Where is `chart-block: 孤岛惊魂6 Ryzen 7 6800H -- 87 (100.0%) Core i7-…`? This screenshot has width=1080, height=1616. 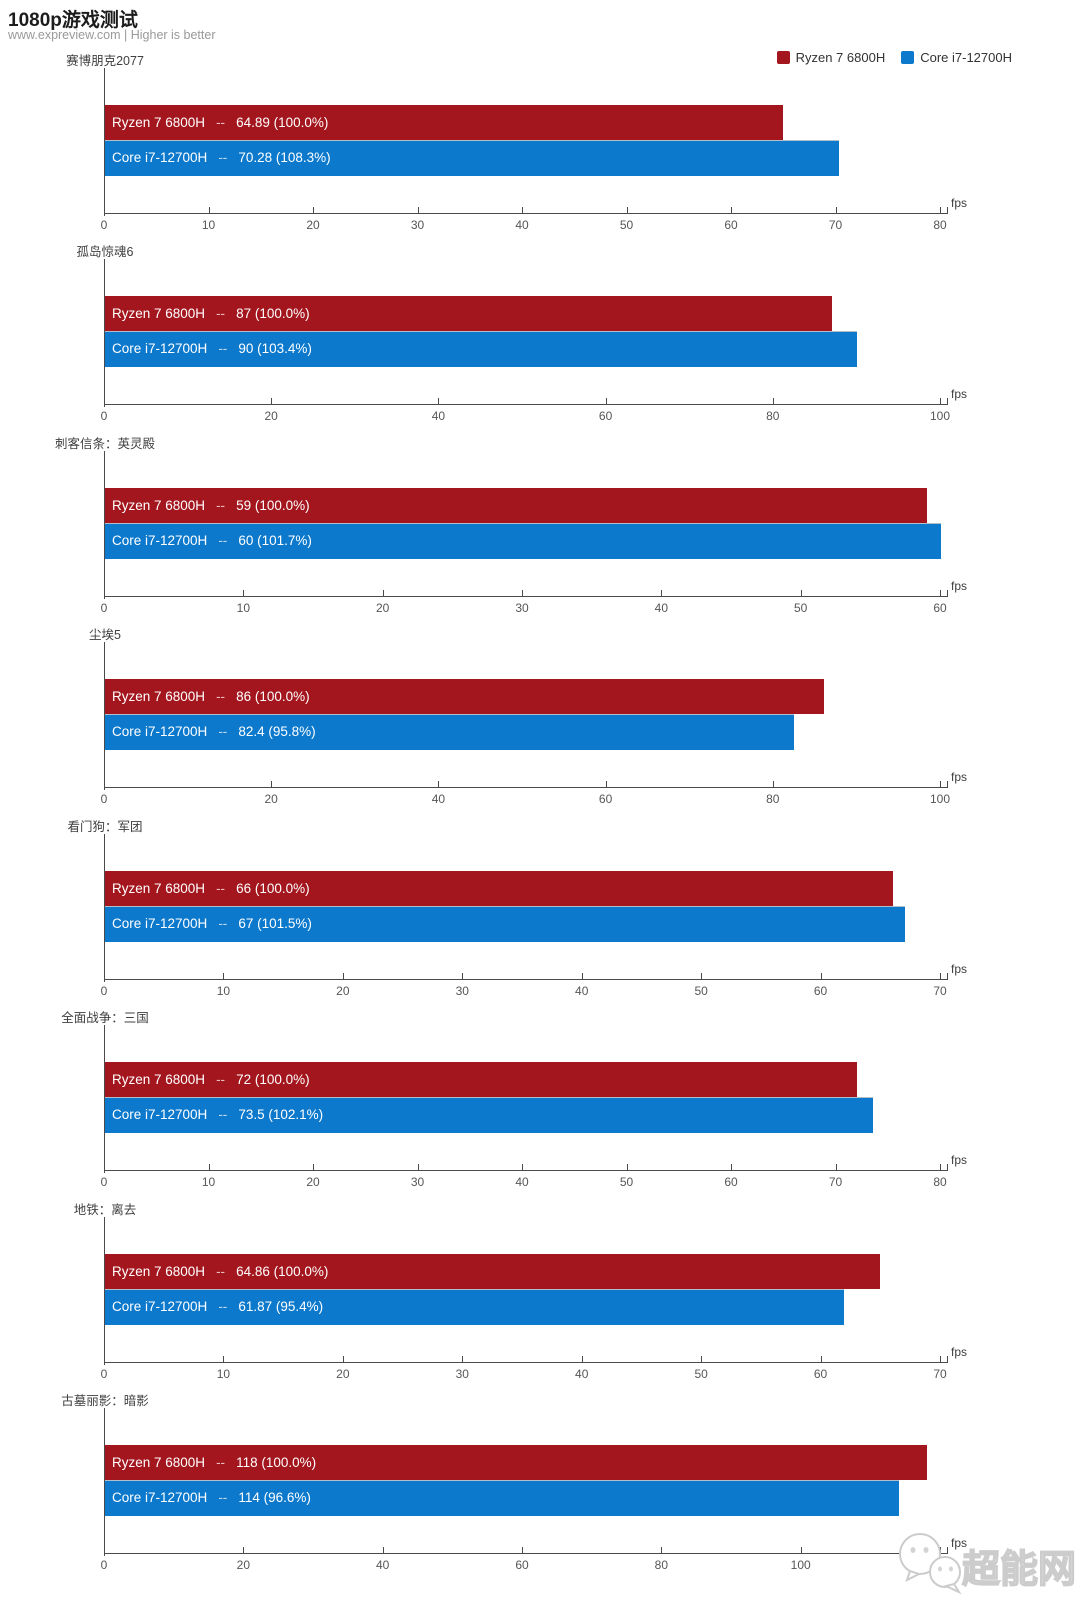
chart-block: 孤岛惊魂6 Ryzen 7 6800H -- 87 (100.0%) Core i7-… is located at coordinates (540, 333).